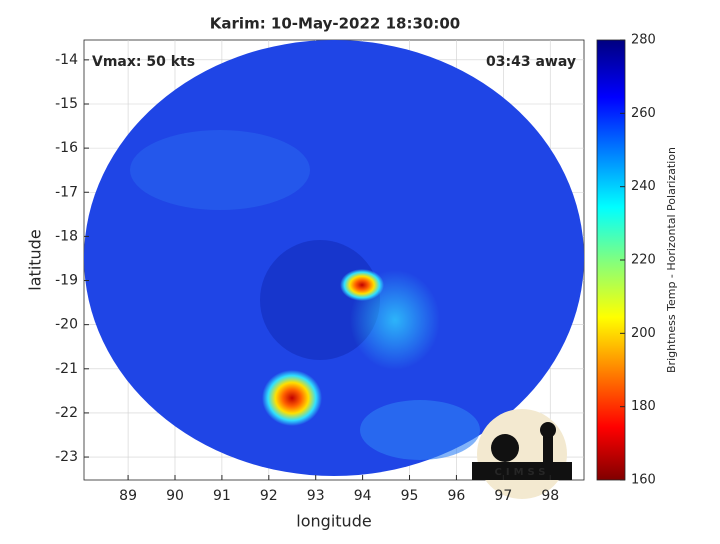 Image resolution: width=720 pixels, height=544 pixels. Describe the element at coordinates (643, 480) in the screenshot. I see `colorbar-tick-label: 160` at that location.